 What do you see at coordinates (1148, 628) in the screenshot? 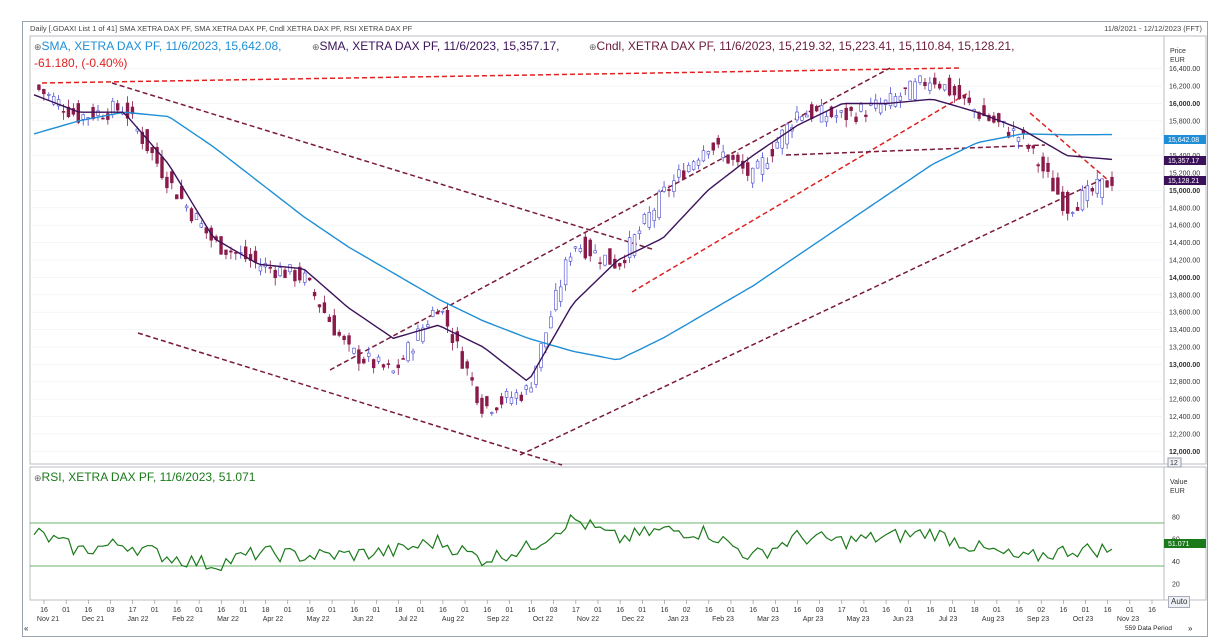
I see `data-period-label: 559 Data Period` at bounding box center [1148, 628].